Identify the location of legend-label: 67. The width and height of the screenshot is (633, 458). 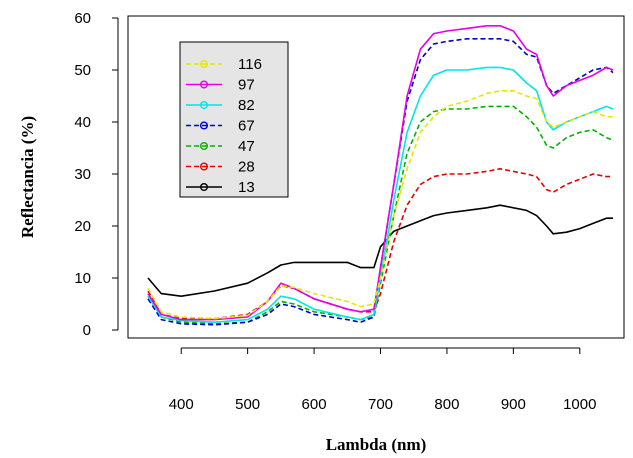
(246, 126).